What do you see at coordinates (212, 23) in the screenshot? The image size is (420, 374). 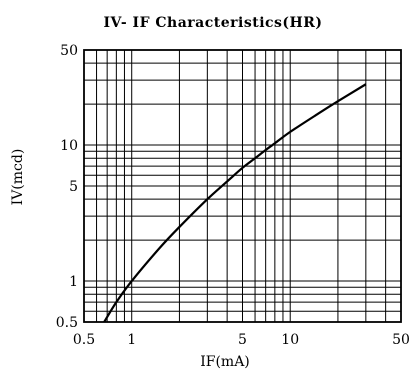 I see `chart-title: IV- IF Characteristics(HR)` at bounding box center [212, 23].